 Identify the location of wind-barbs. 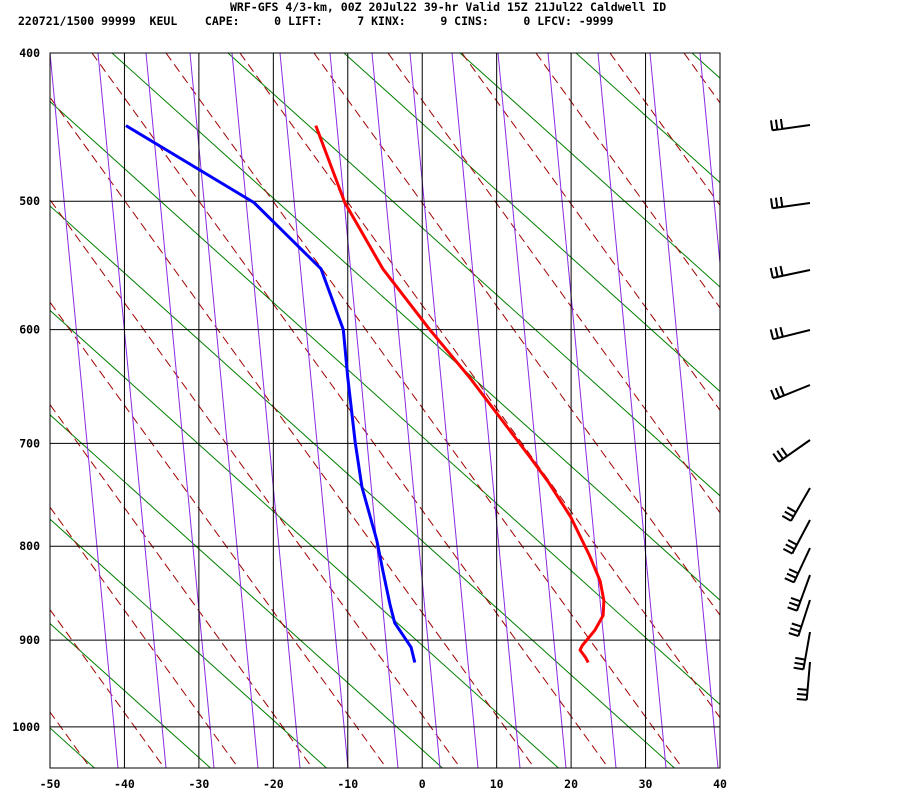
(790, 409).